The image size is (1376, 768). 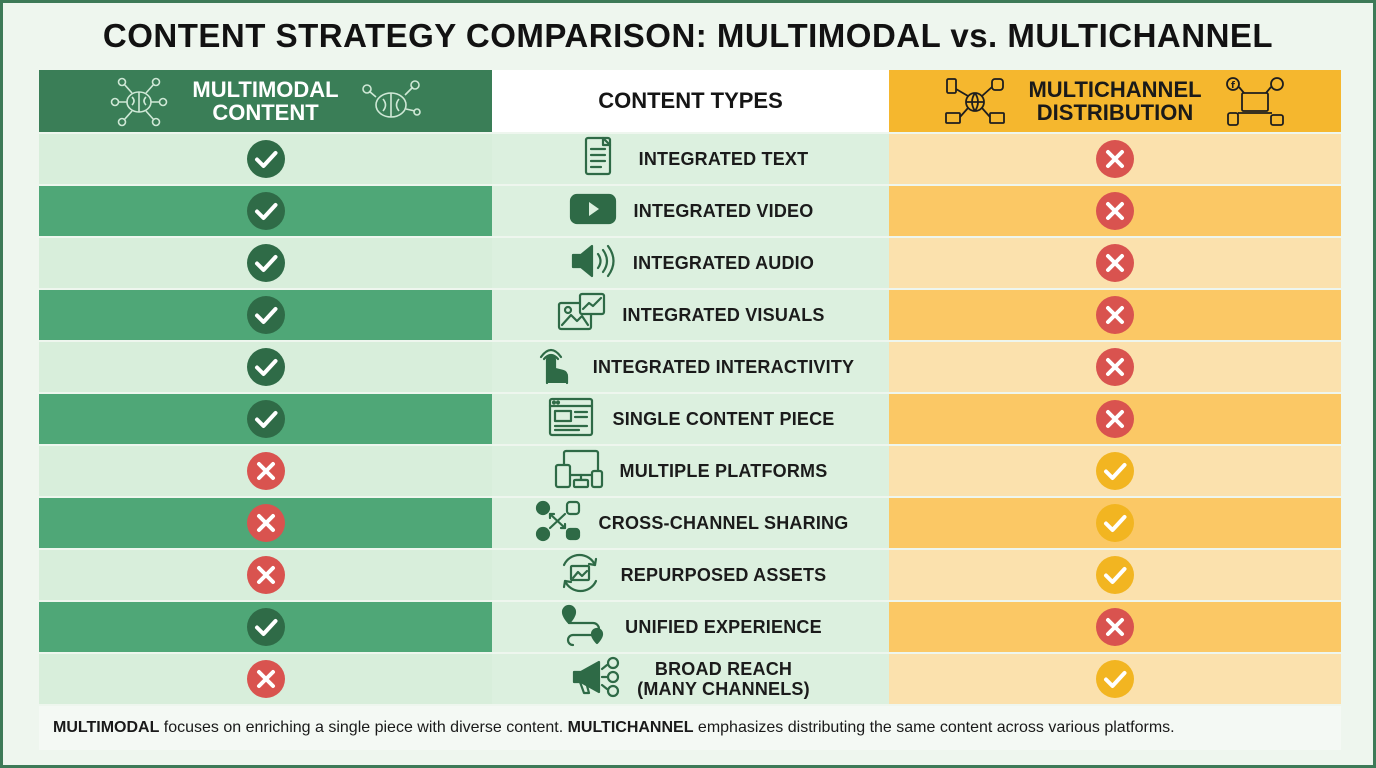 I want to click on footer-term-multichannel: MULTICHANNEL, so click(x=630, y=727).